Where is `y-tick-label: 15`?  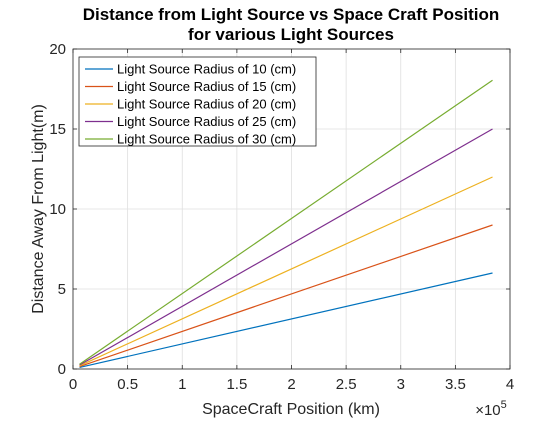 y-tick-label: 15 is located at coordinates (57, 129).